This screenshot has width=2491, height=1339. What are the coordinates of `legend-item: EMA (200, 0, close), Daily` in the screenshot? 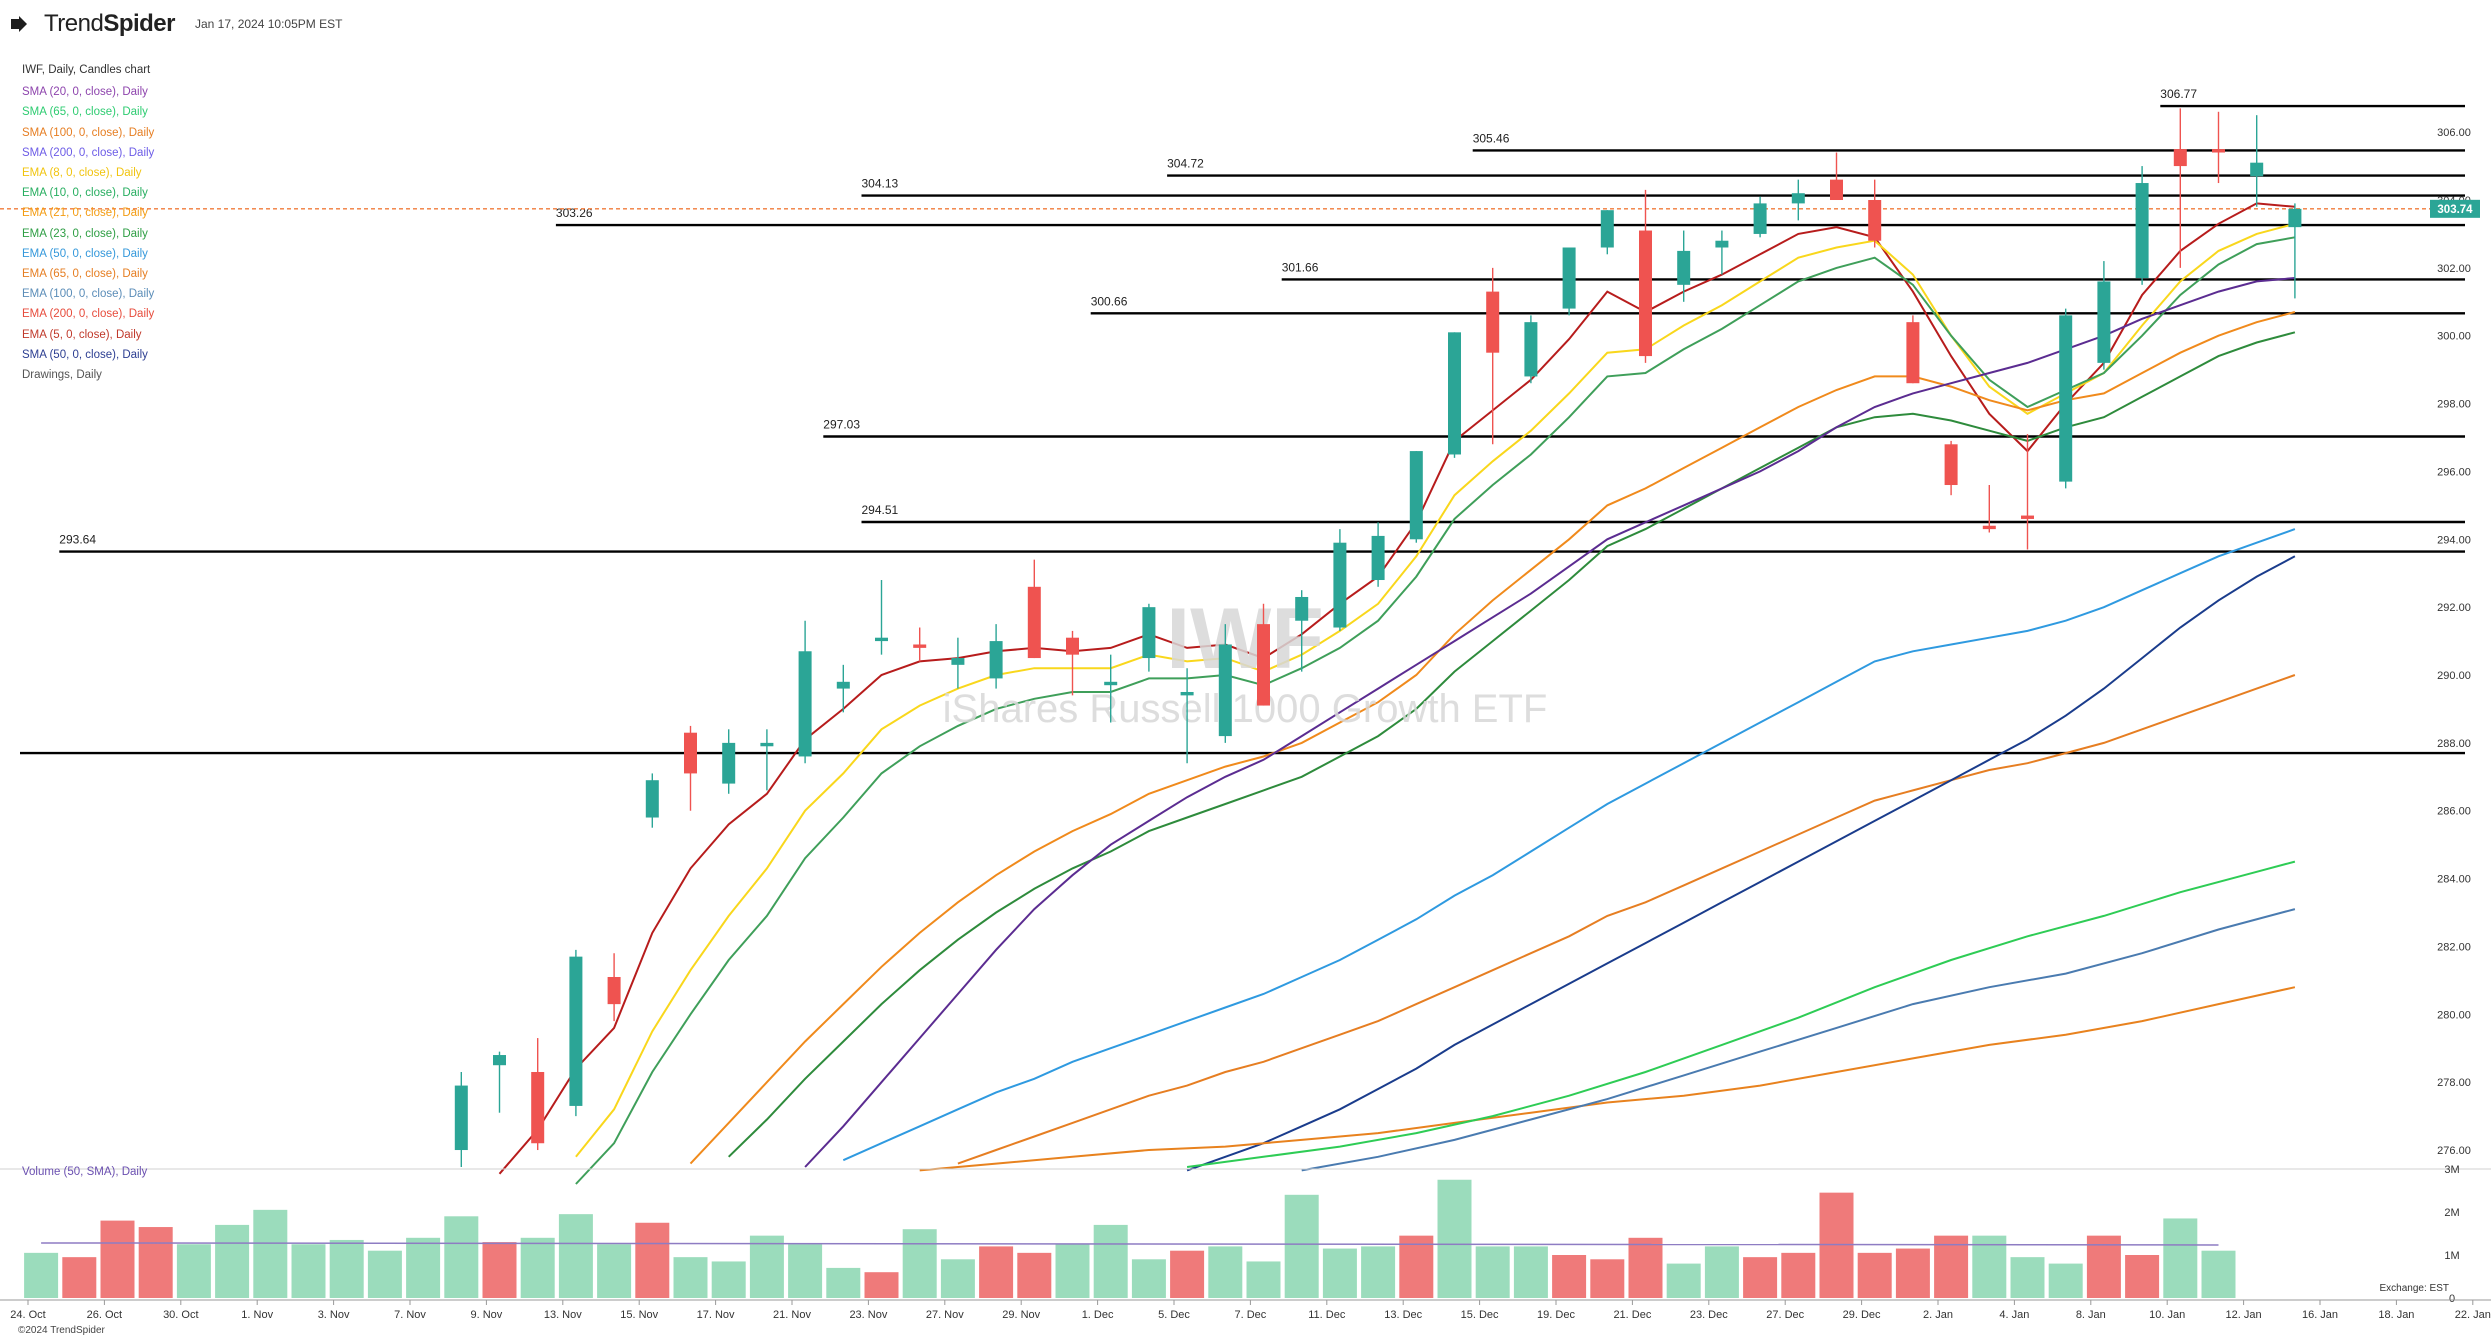 It's located at (88, 314).